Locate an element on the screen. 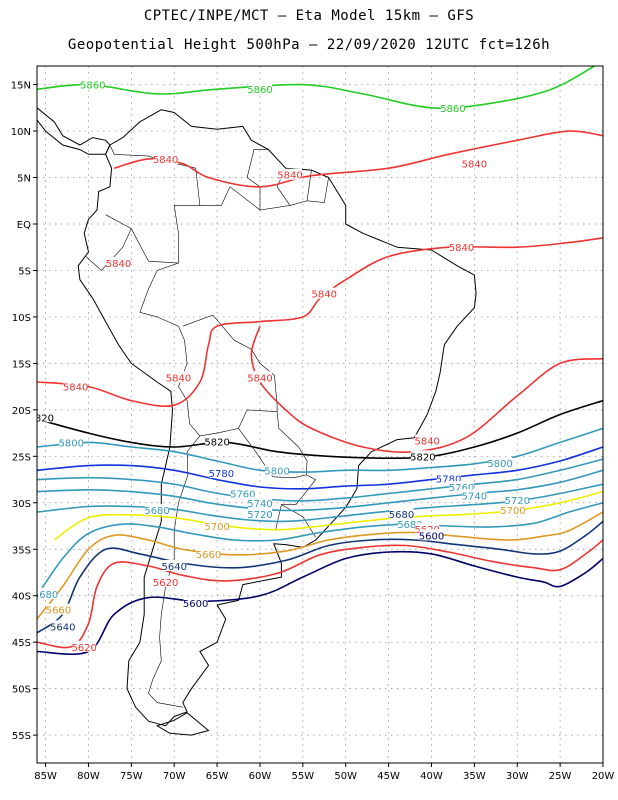 Image resolution: width=618 pixels, height=800 pixels. contour-label: 5620 is located at coordinates (83, 648).